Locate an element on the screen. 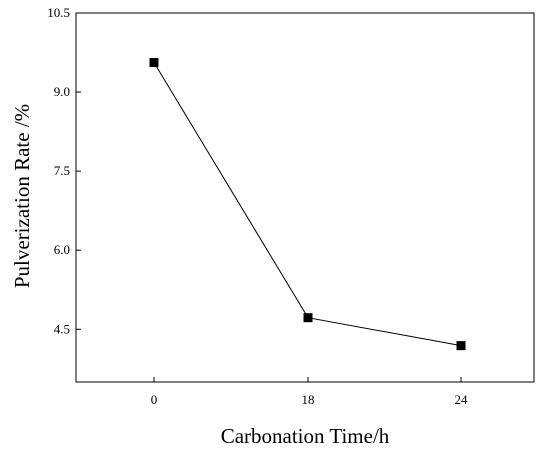 The image size is (550, 451). y-axis-title: Pulverization Rate /% is located at coordinates (22, 196).